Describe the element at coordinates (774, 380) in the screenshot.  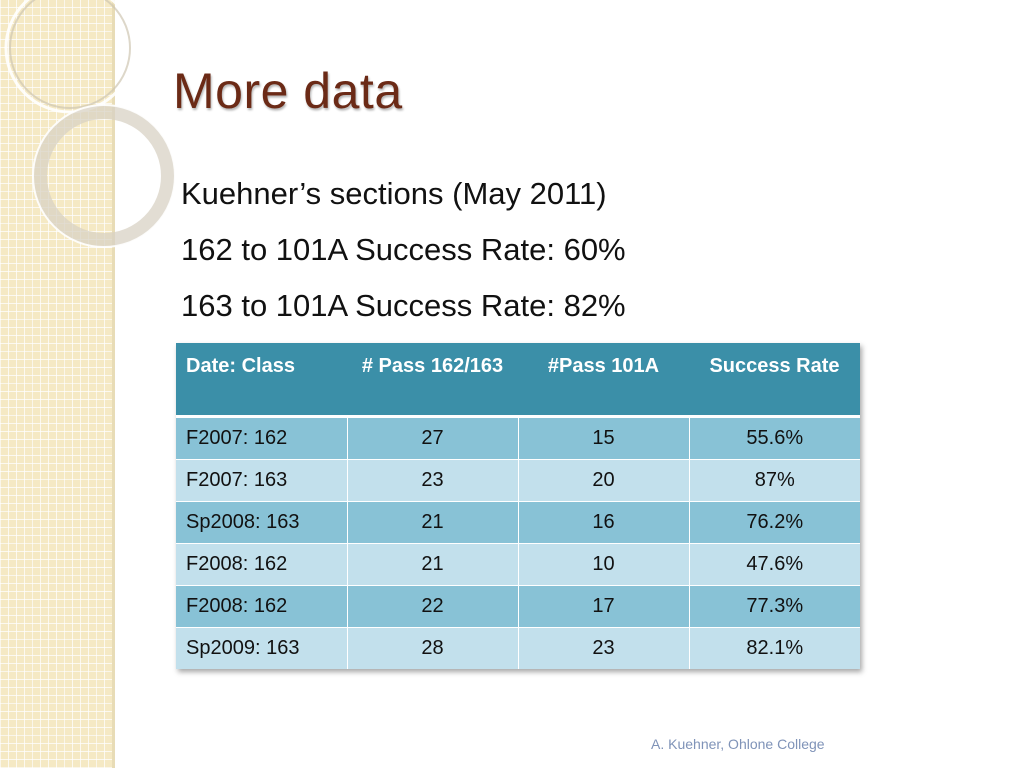
I see `header-success-rate: Success Rate` at that location.